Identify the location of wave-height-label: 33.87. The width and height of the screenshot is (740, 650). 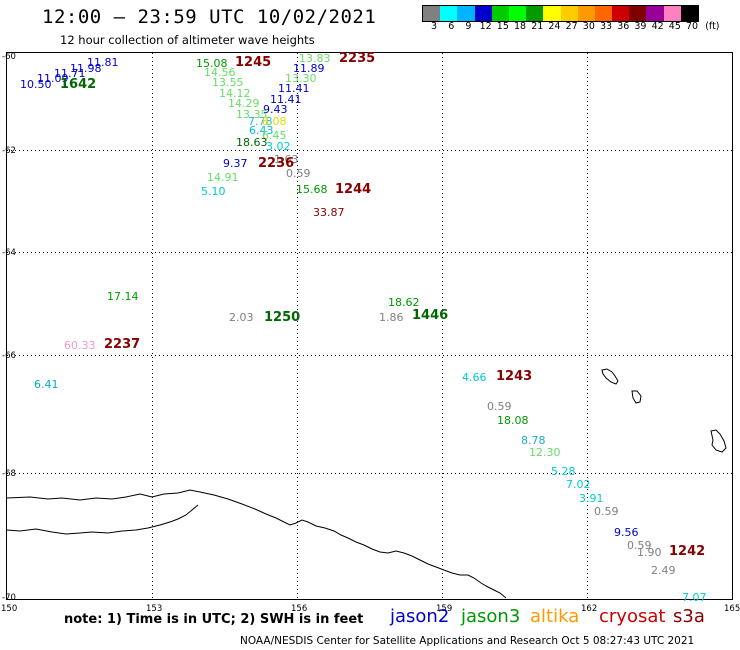
(329, 212).